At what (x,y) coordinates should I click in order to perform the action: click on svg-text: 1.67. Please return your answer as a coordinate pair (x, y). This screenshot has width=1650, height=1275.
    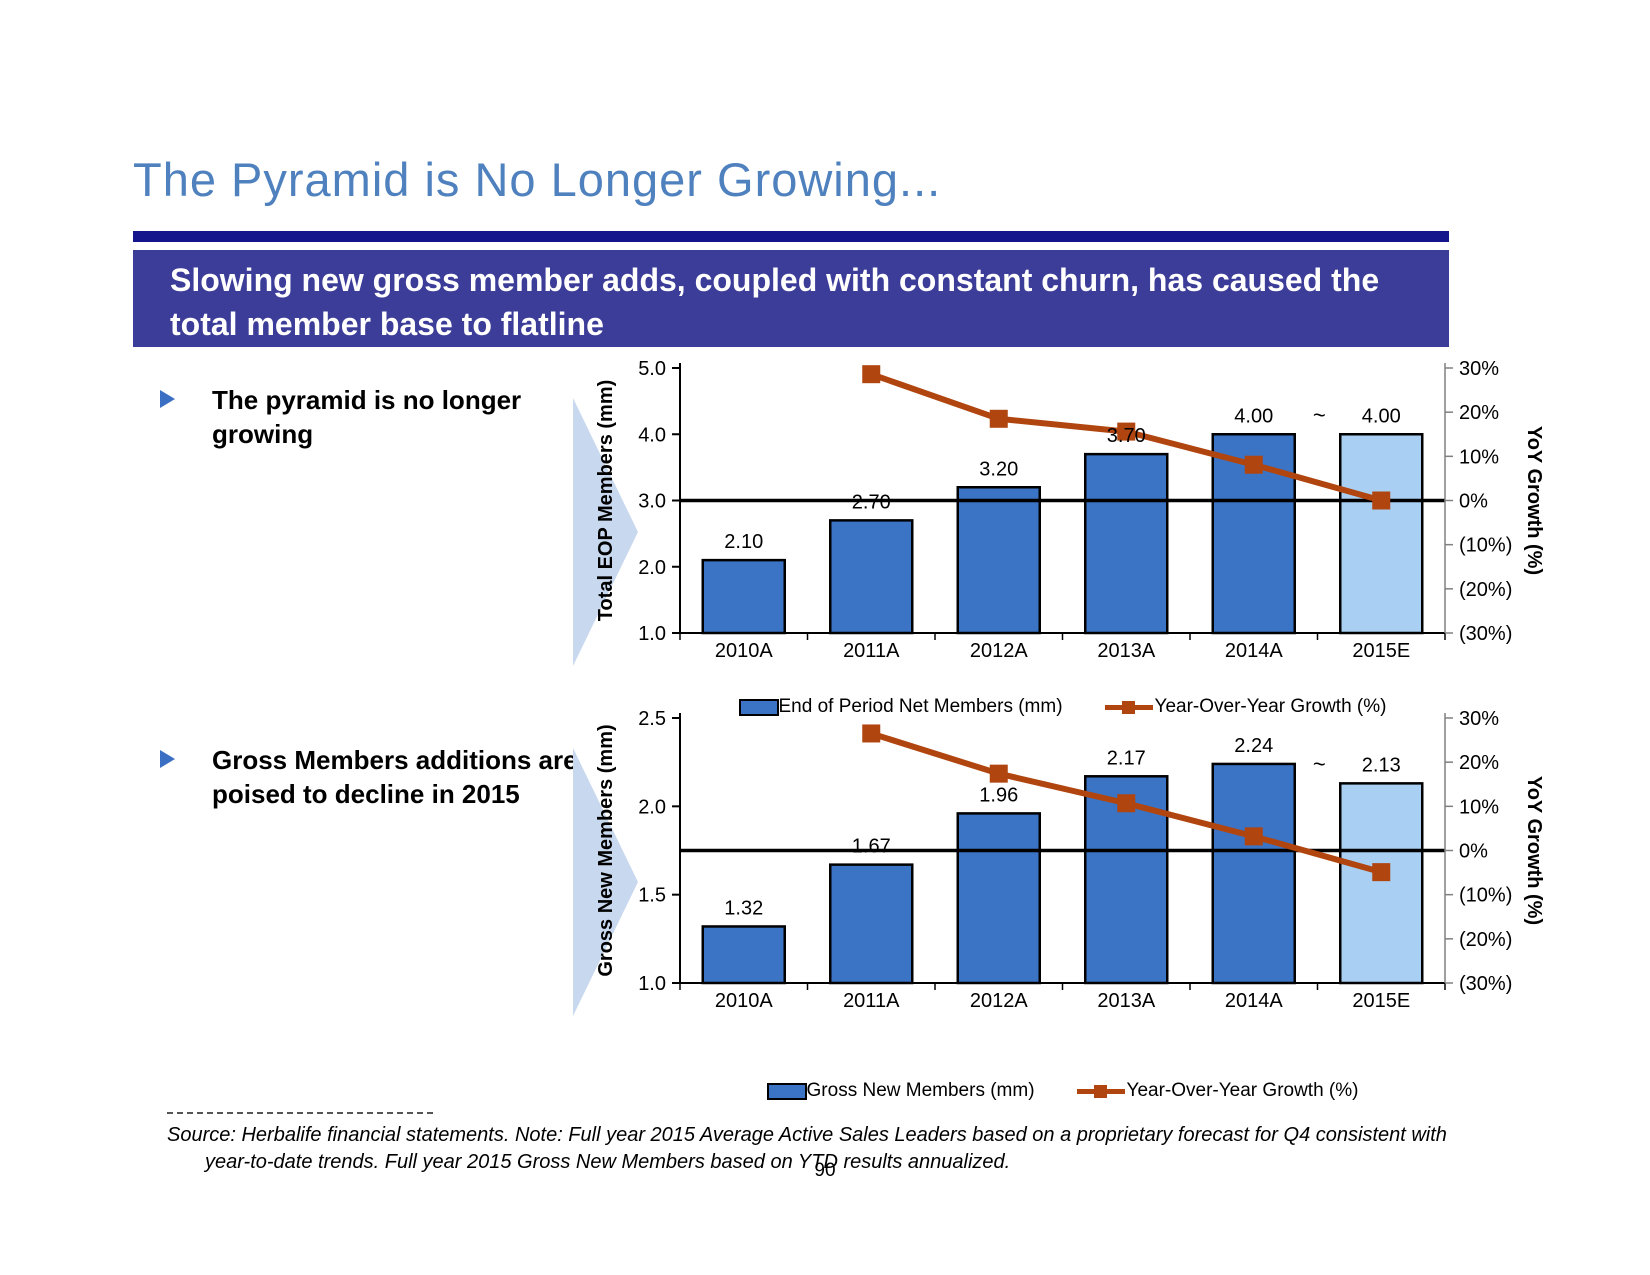
    Looking at the image, I should click on (871, 847).